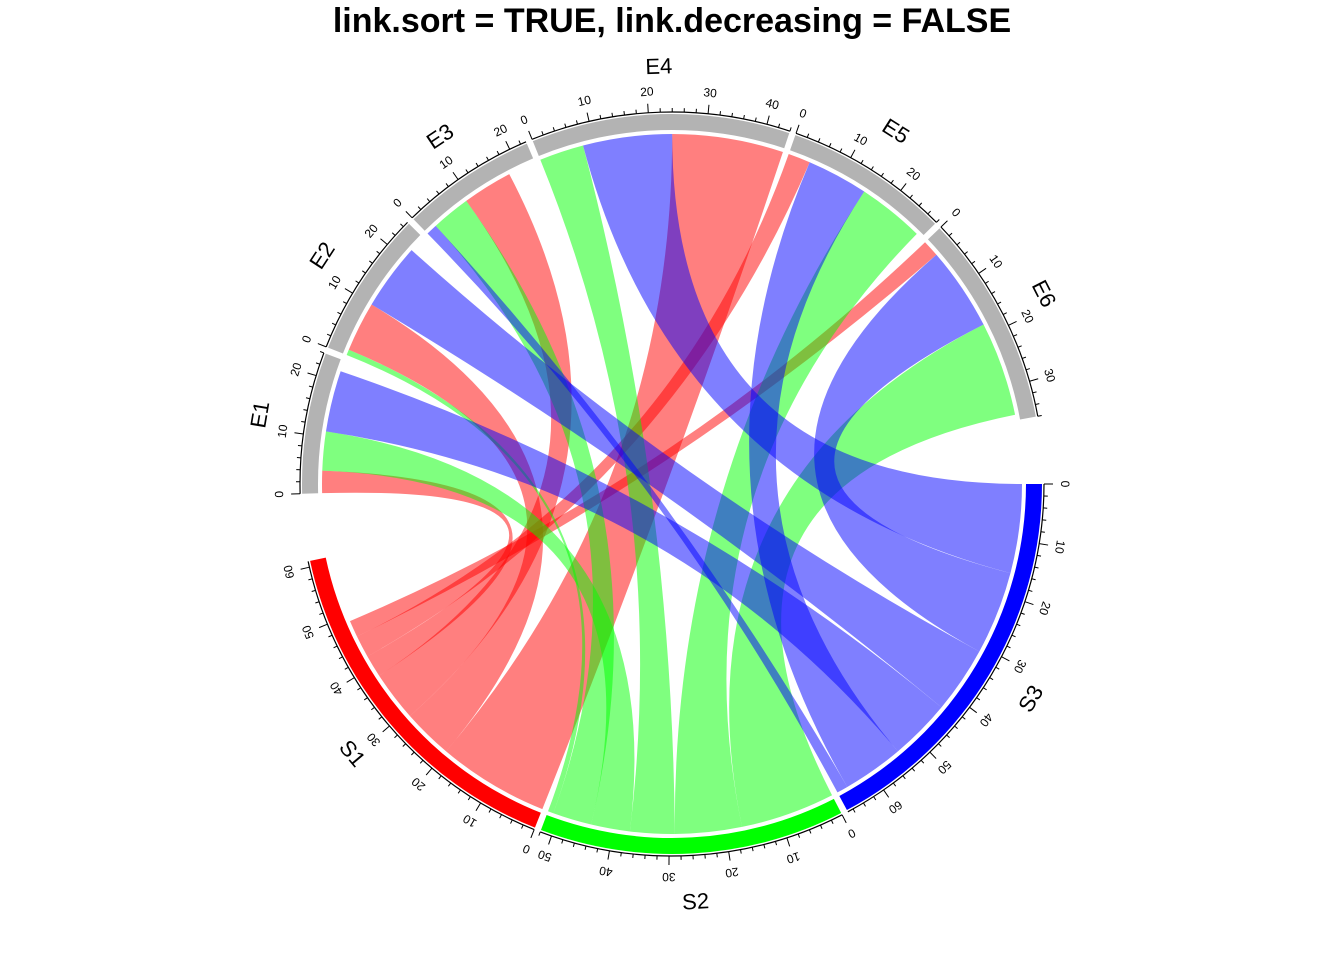 The image size is (1344, 960). What do you see at coordinates (312, 423) in the screenshot?
I see `axis-line-e1` at bounding box center [312, 423].